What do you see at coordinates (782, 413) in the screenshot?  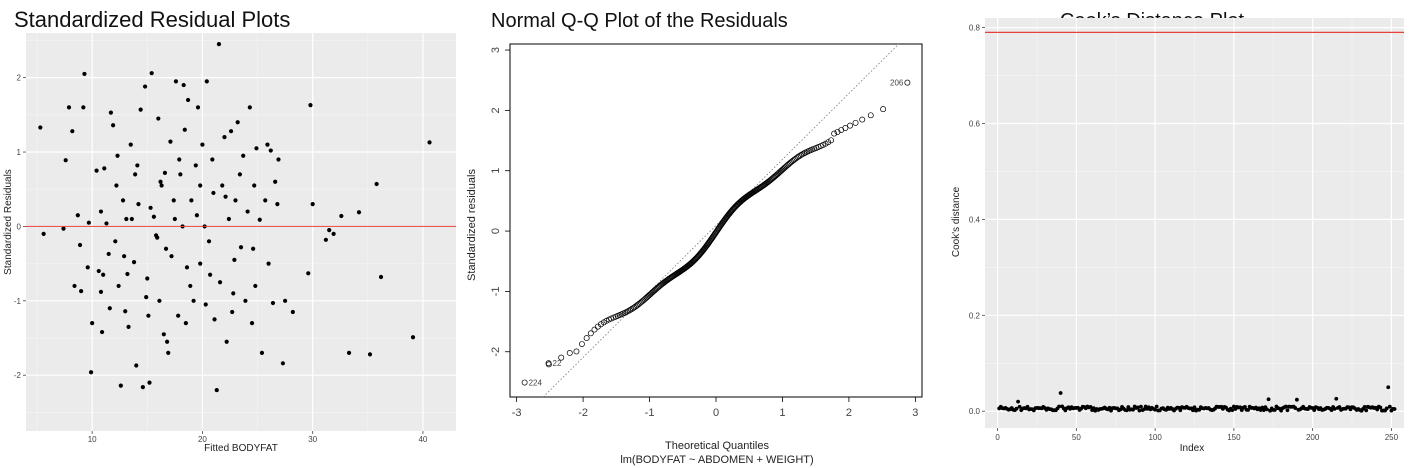 I see `chart-2-xtick-label: 1` at bounding box center [782, 413].